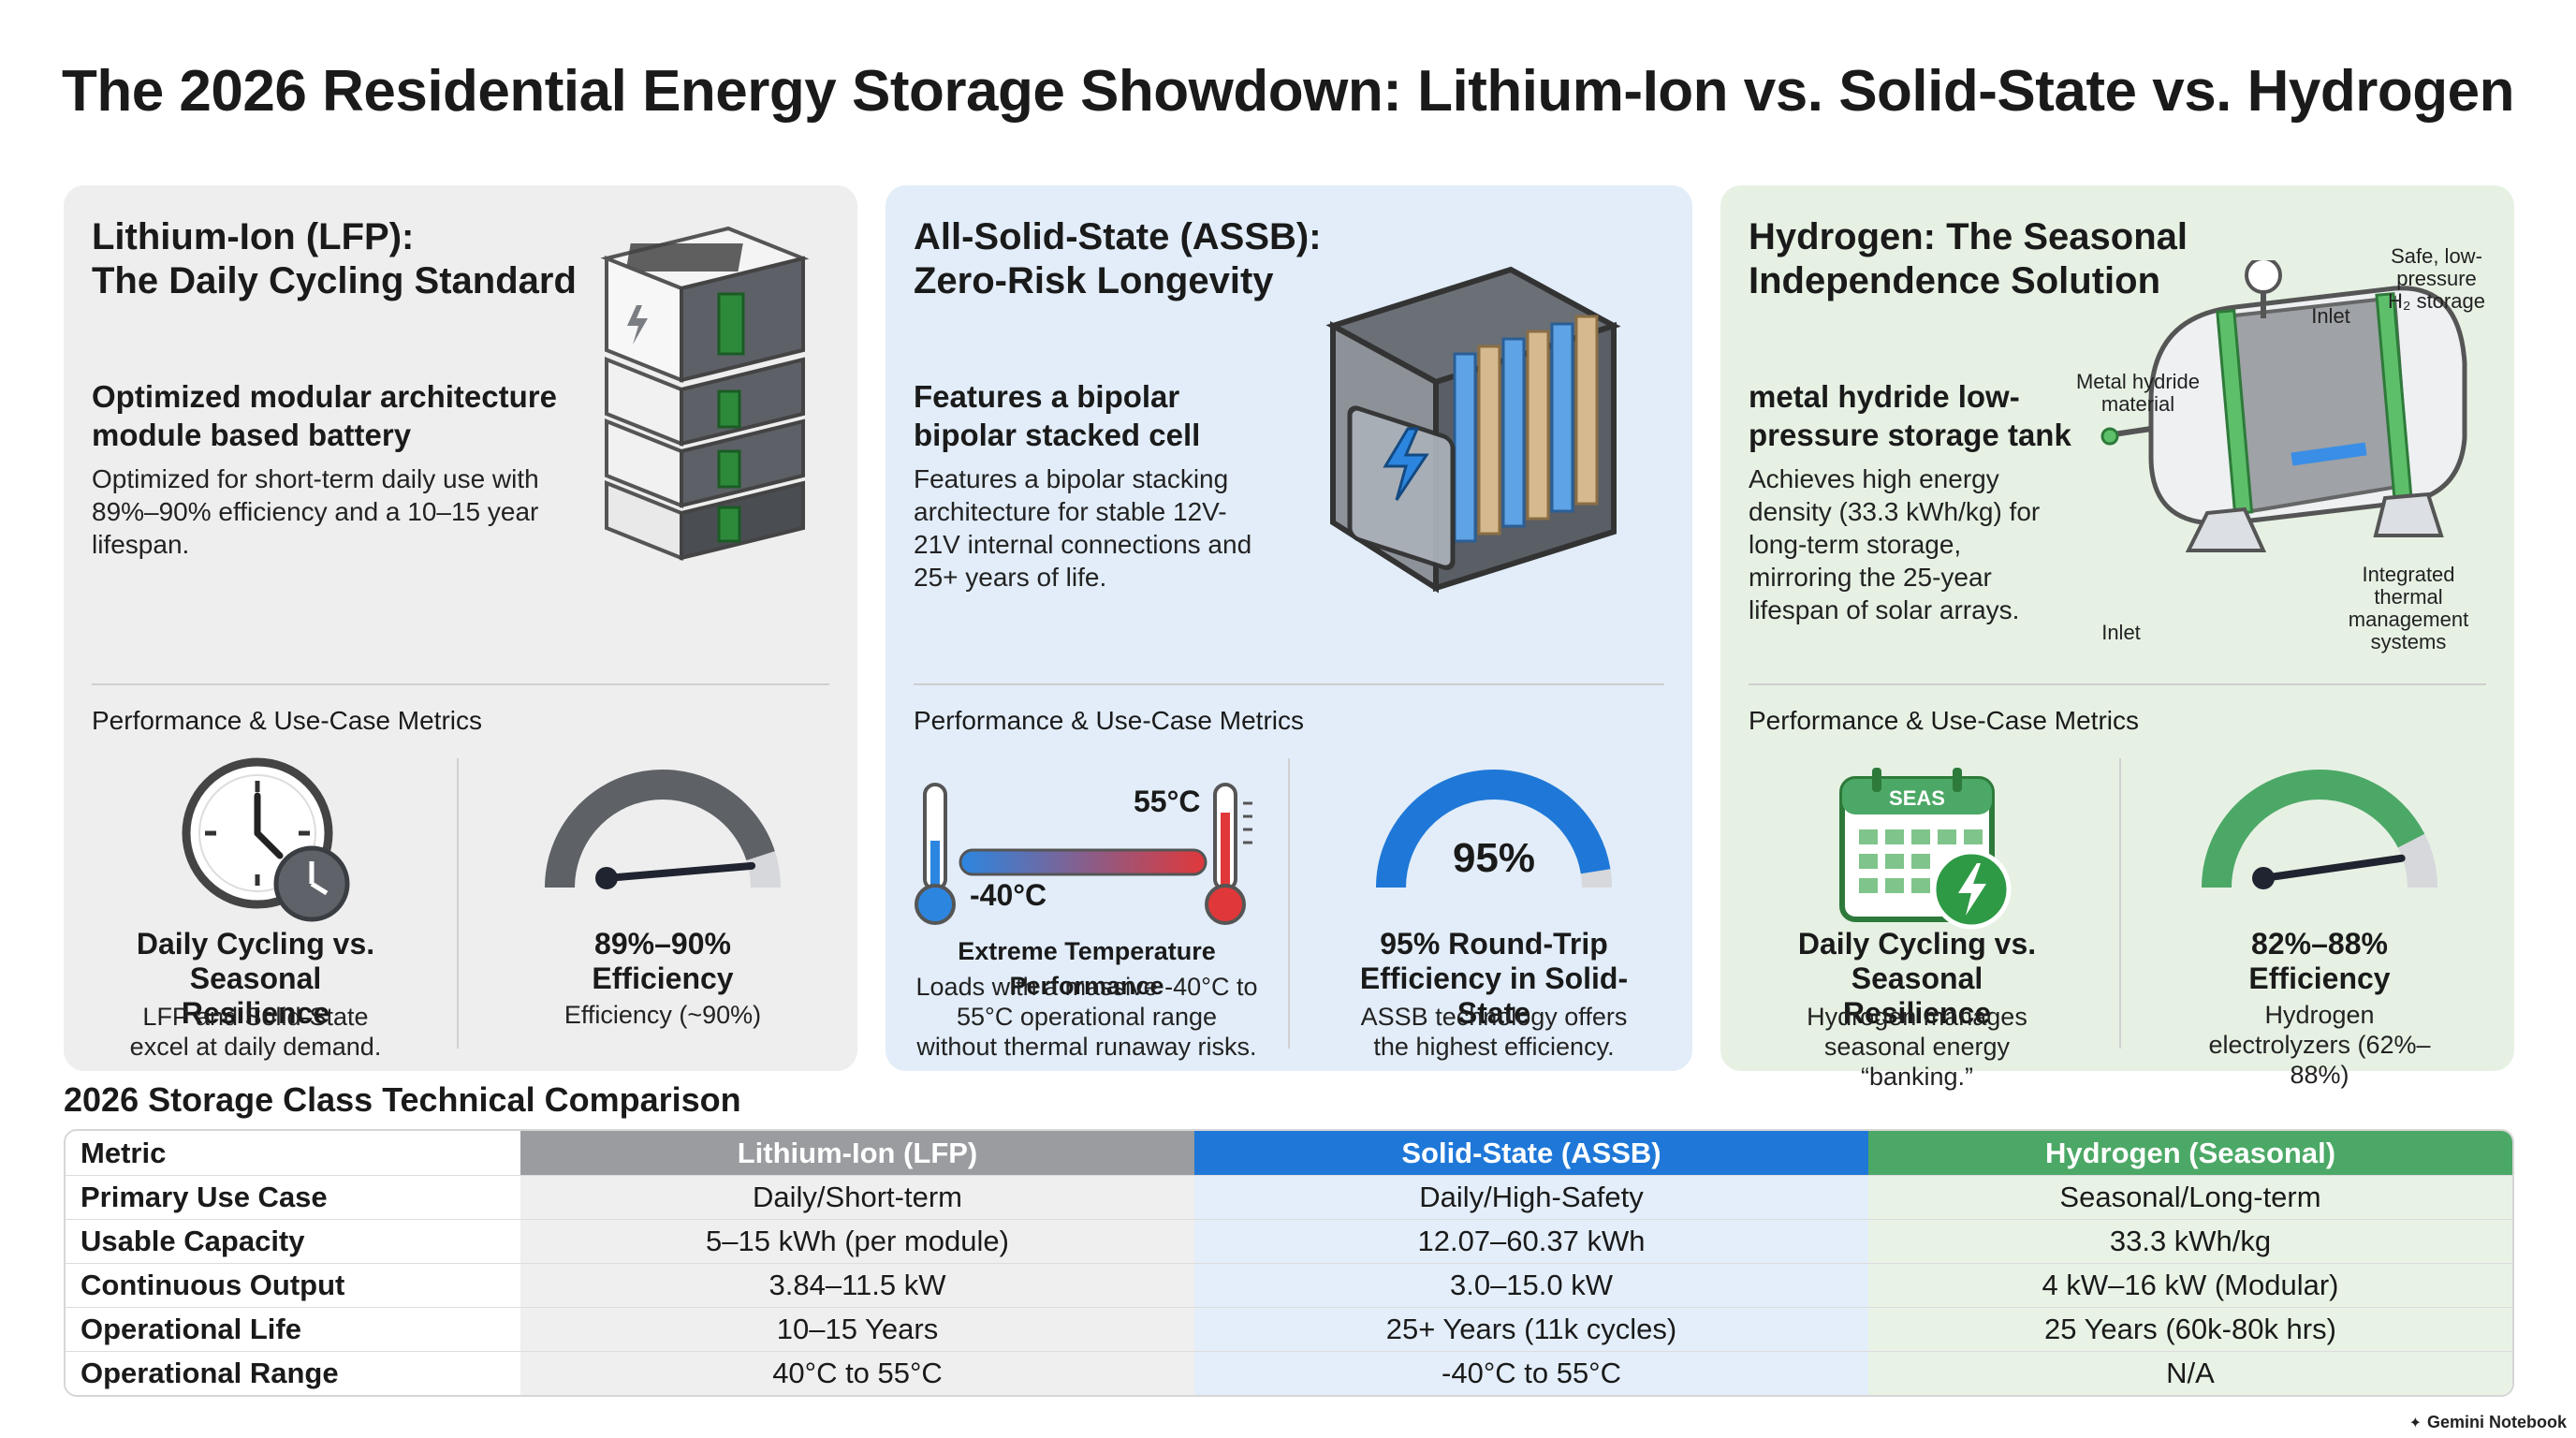 The height and width of the screenshot is (1438, 2576). I want to click on metric-title: Extreme Temperature Performance, so click(1087, 968).